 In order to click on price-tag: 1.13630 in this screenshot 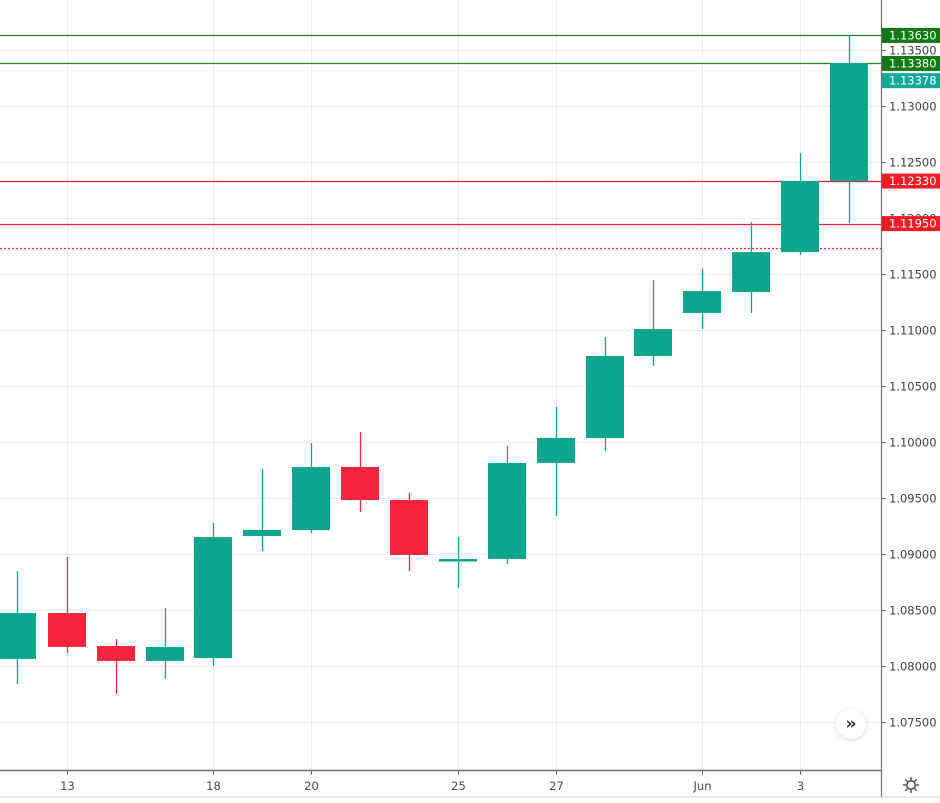, I will do `click(911, 35)`.